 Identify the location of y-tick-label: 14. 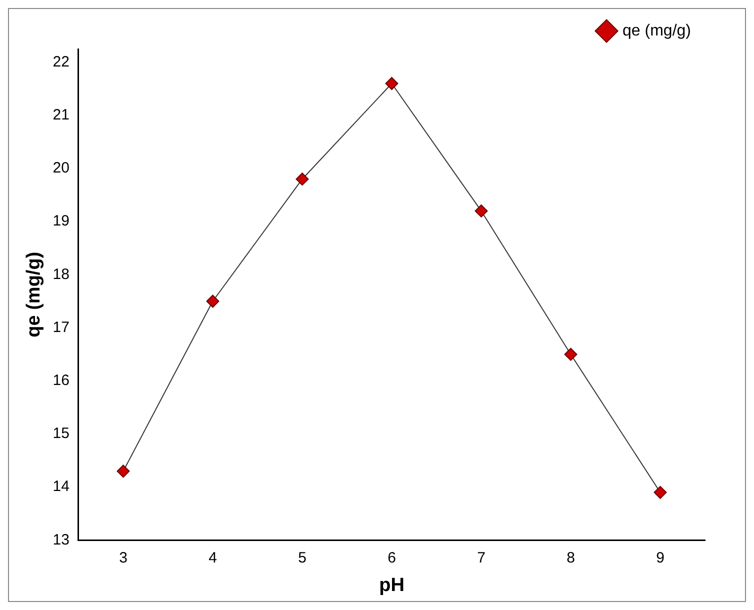
(61, 487).